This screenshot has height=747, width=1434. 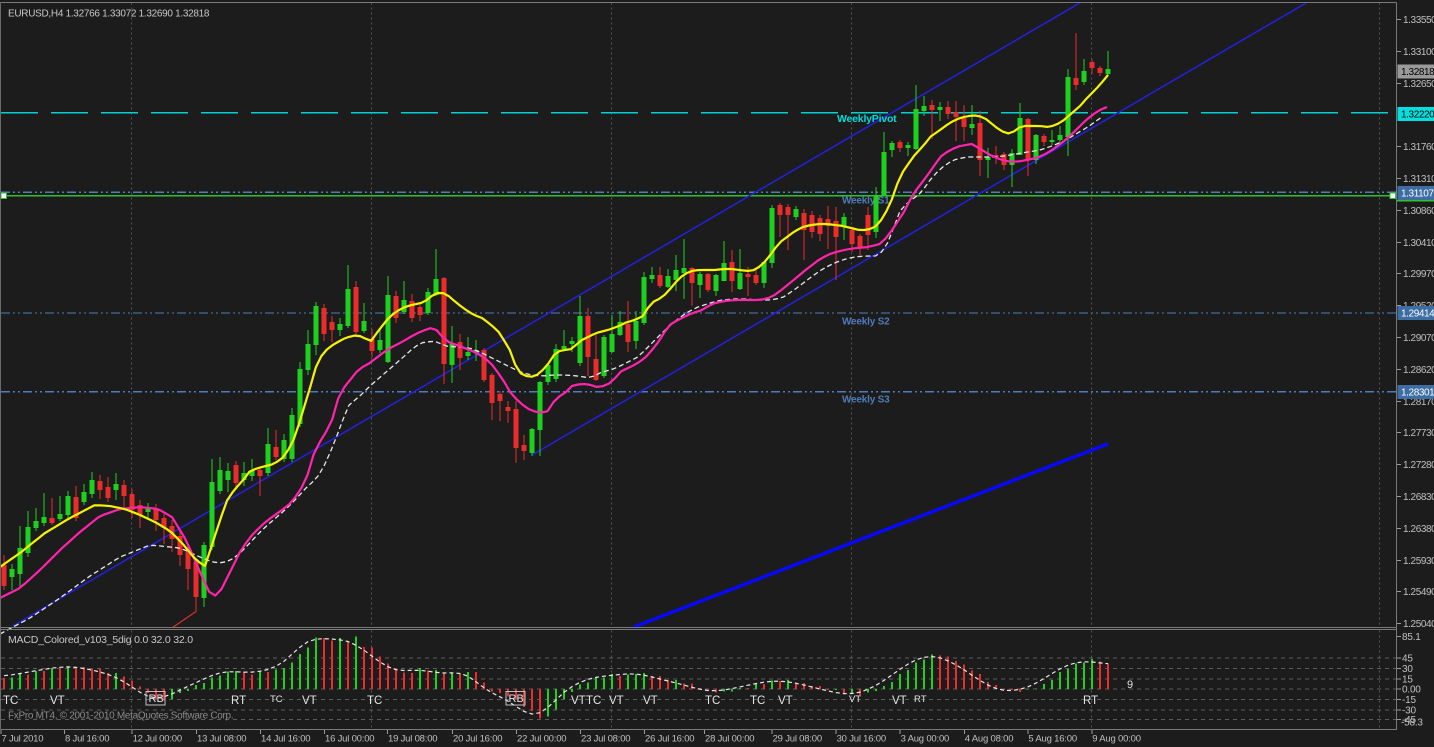 What do you see at coordinates (1418, 243) in the screenshot?
I see `svg-text: 1.30410` at bounding box center [1418, 243].